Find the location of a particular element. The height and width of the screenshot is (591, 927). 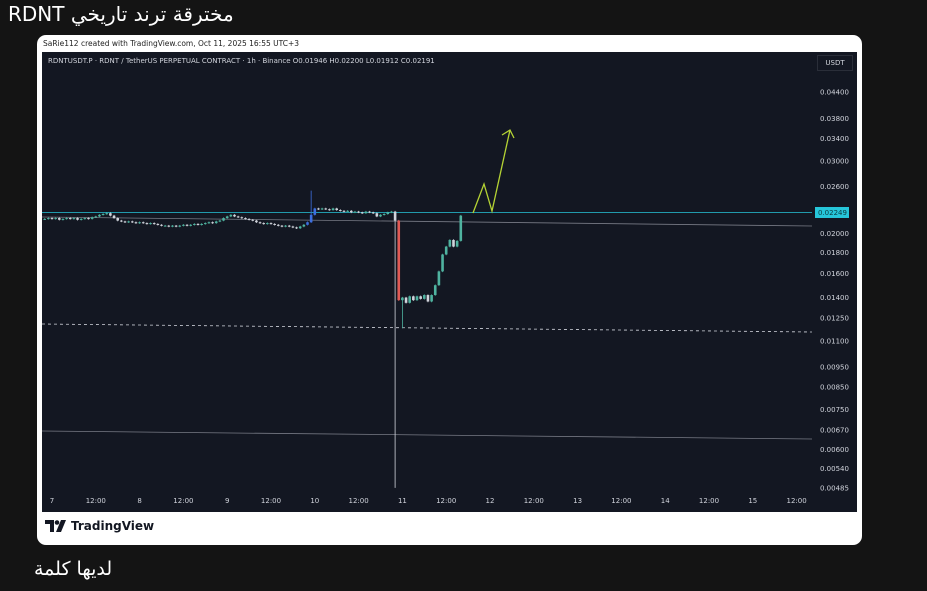

currency-button: USDT is located at coordinates (835, 63).